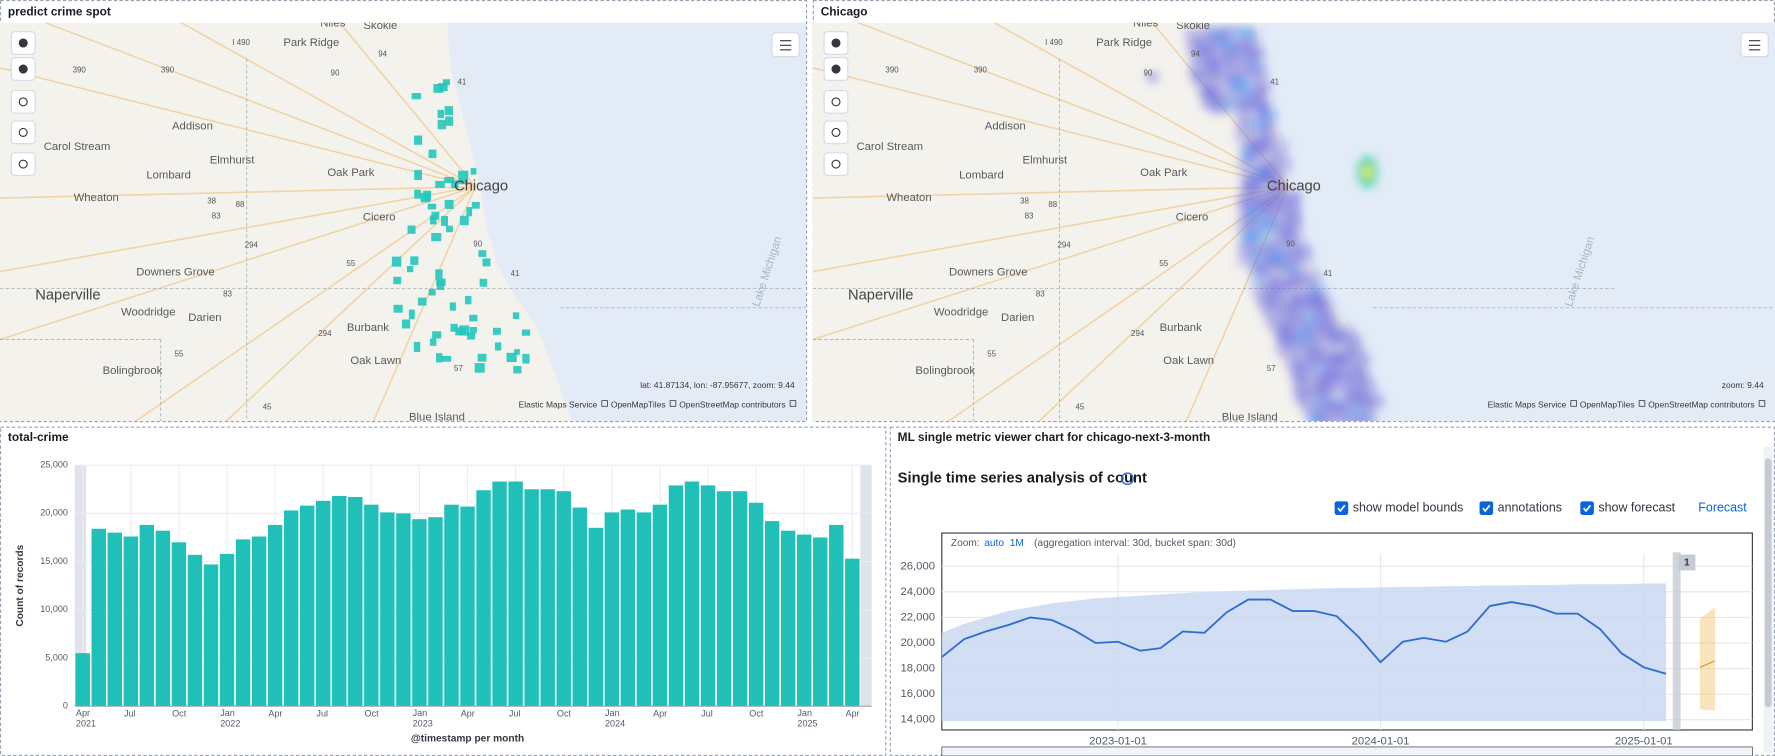  Describe the element at coordinates (267, 407) in the screenshot. I see `map-label: 45` at that location.